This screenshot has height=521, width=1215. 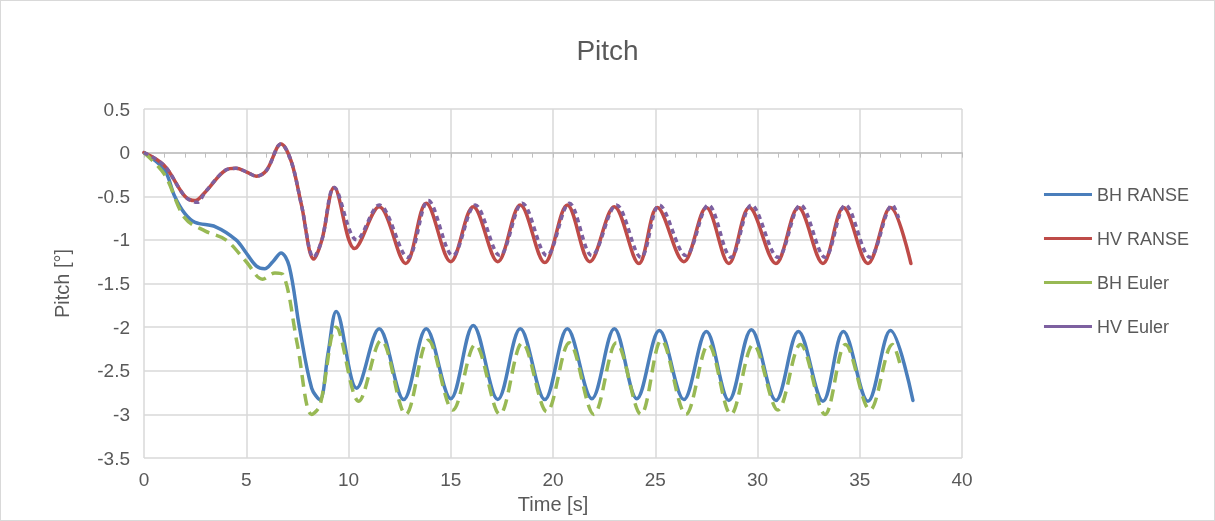 What do you see at coordinates (246, 479) in the screenshot?
I see `x-tick-label: 5` at bounding box center [246, 479].